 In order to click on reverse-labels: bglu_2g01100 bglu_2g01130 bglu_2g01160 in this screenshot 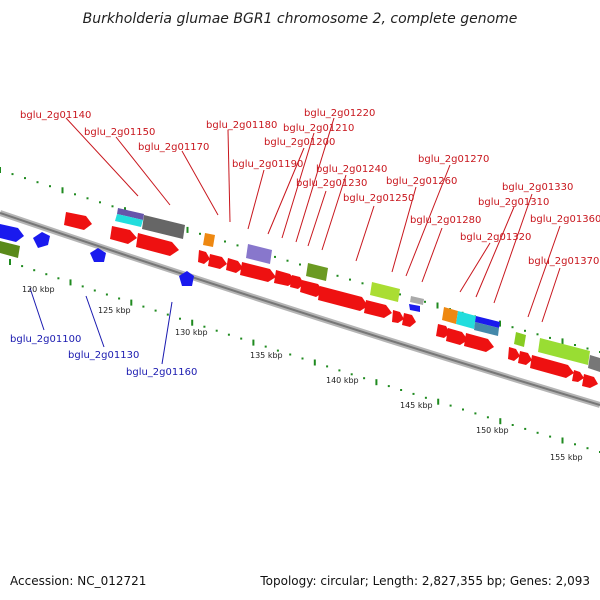, I will do `click(103, 356)`.